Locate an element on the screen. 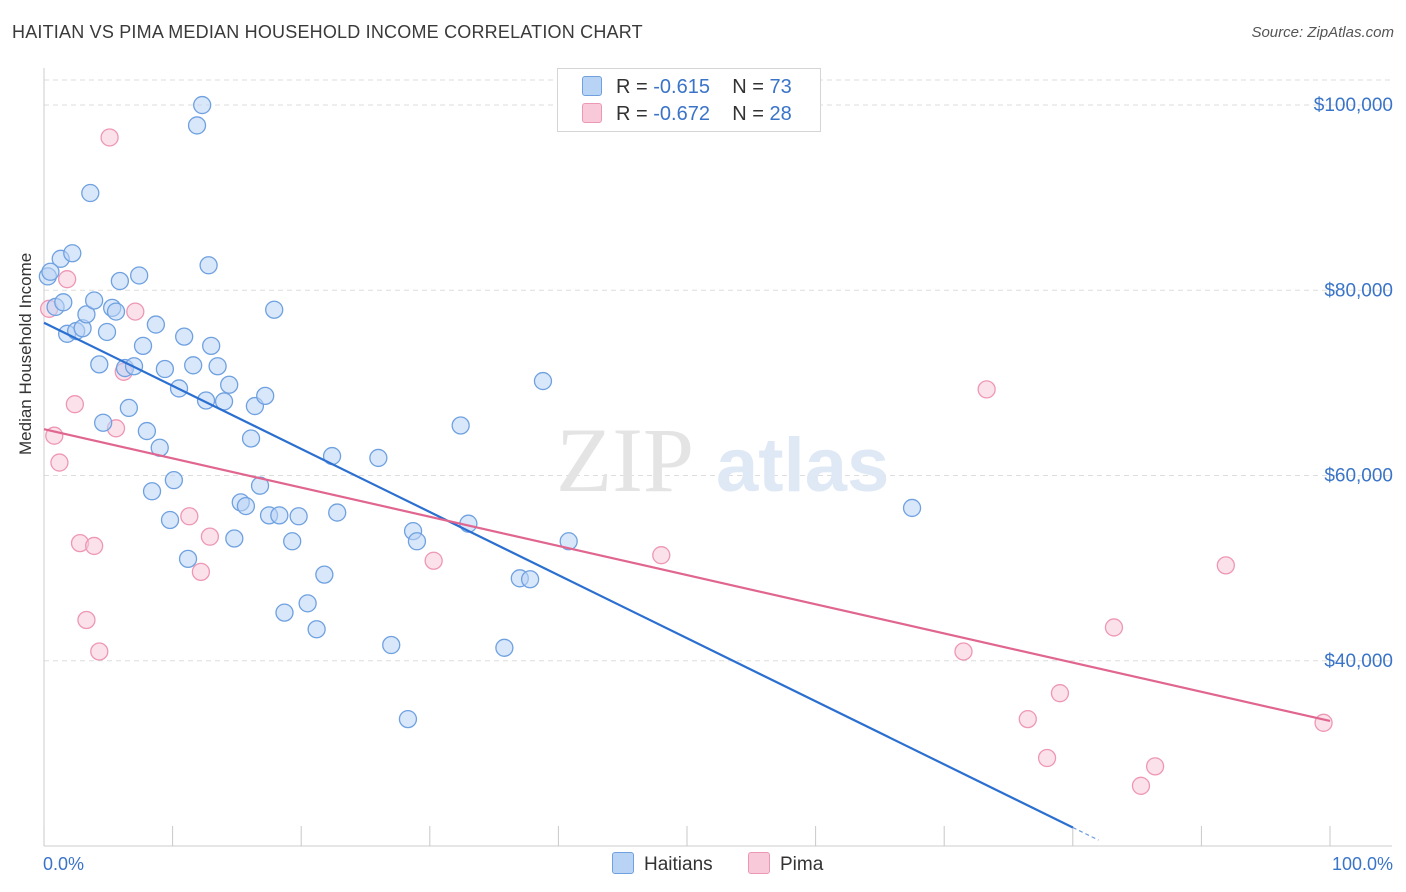 This screenshot has width=1406, height=892. bottom-pima-swatch is located at coordinates (759, 863).